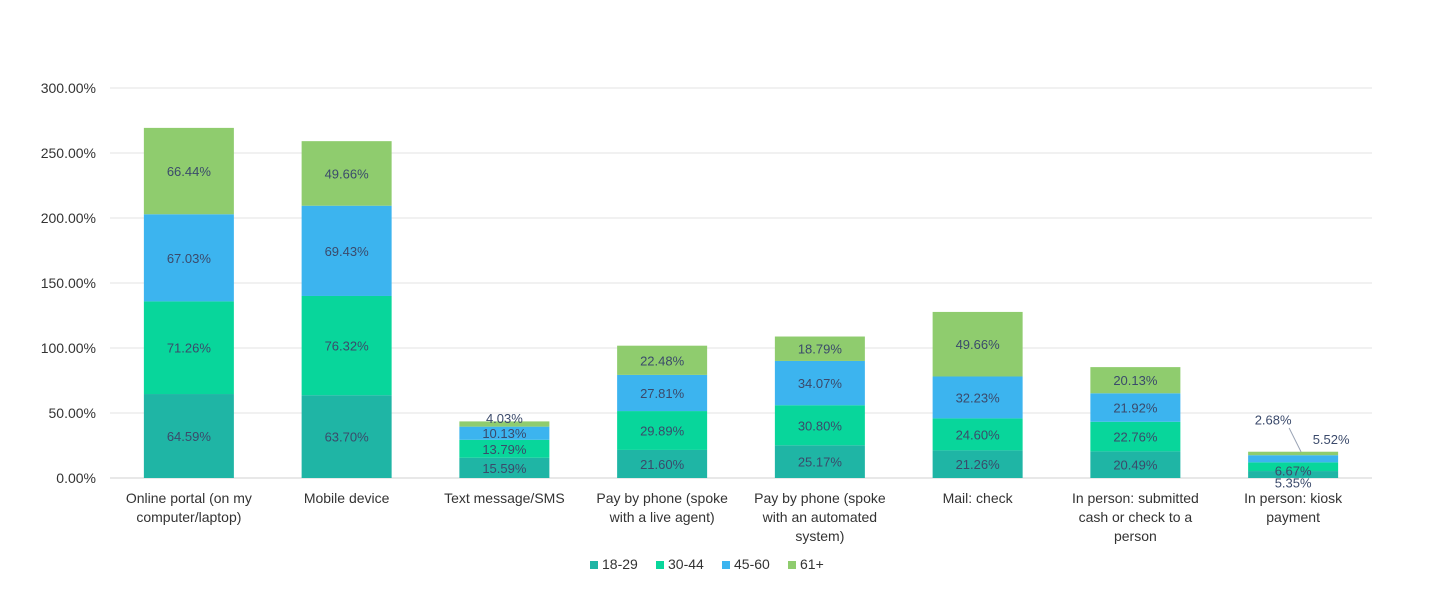  I want to click on leader-line, so click(1295, 440).